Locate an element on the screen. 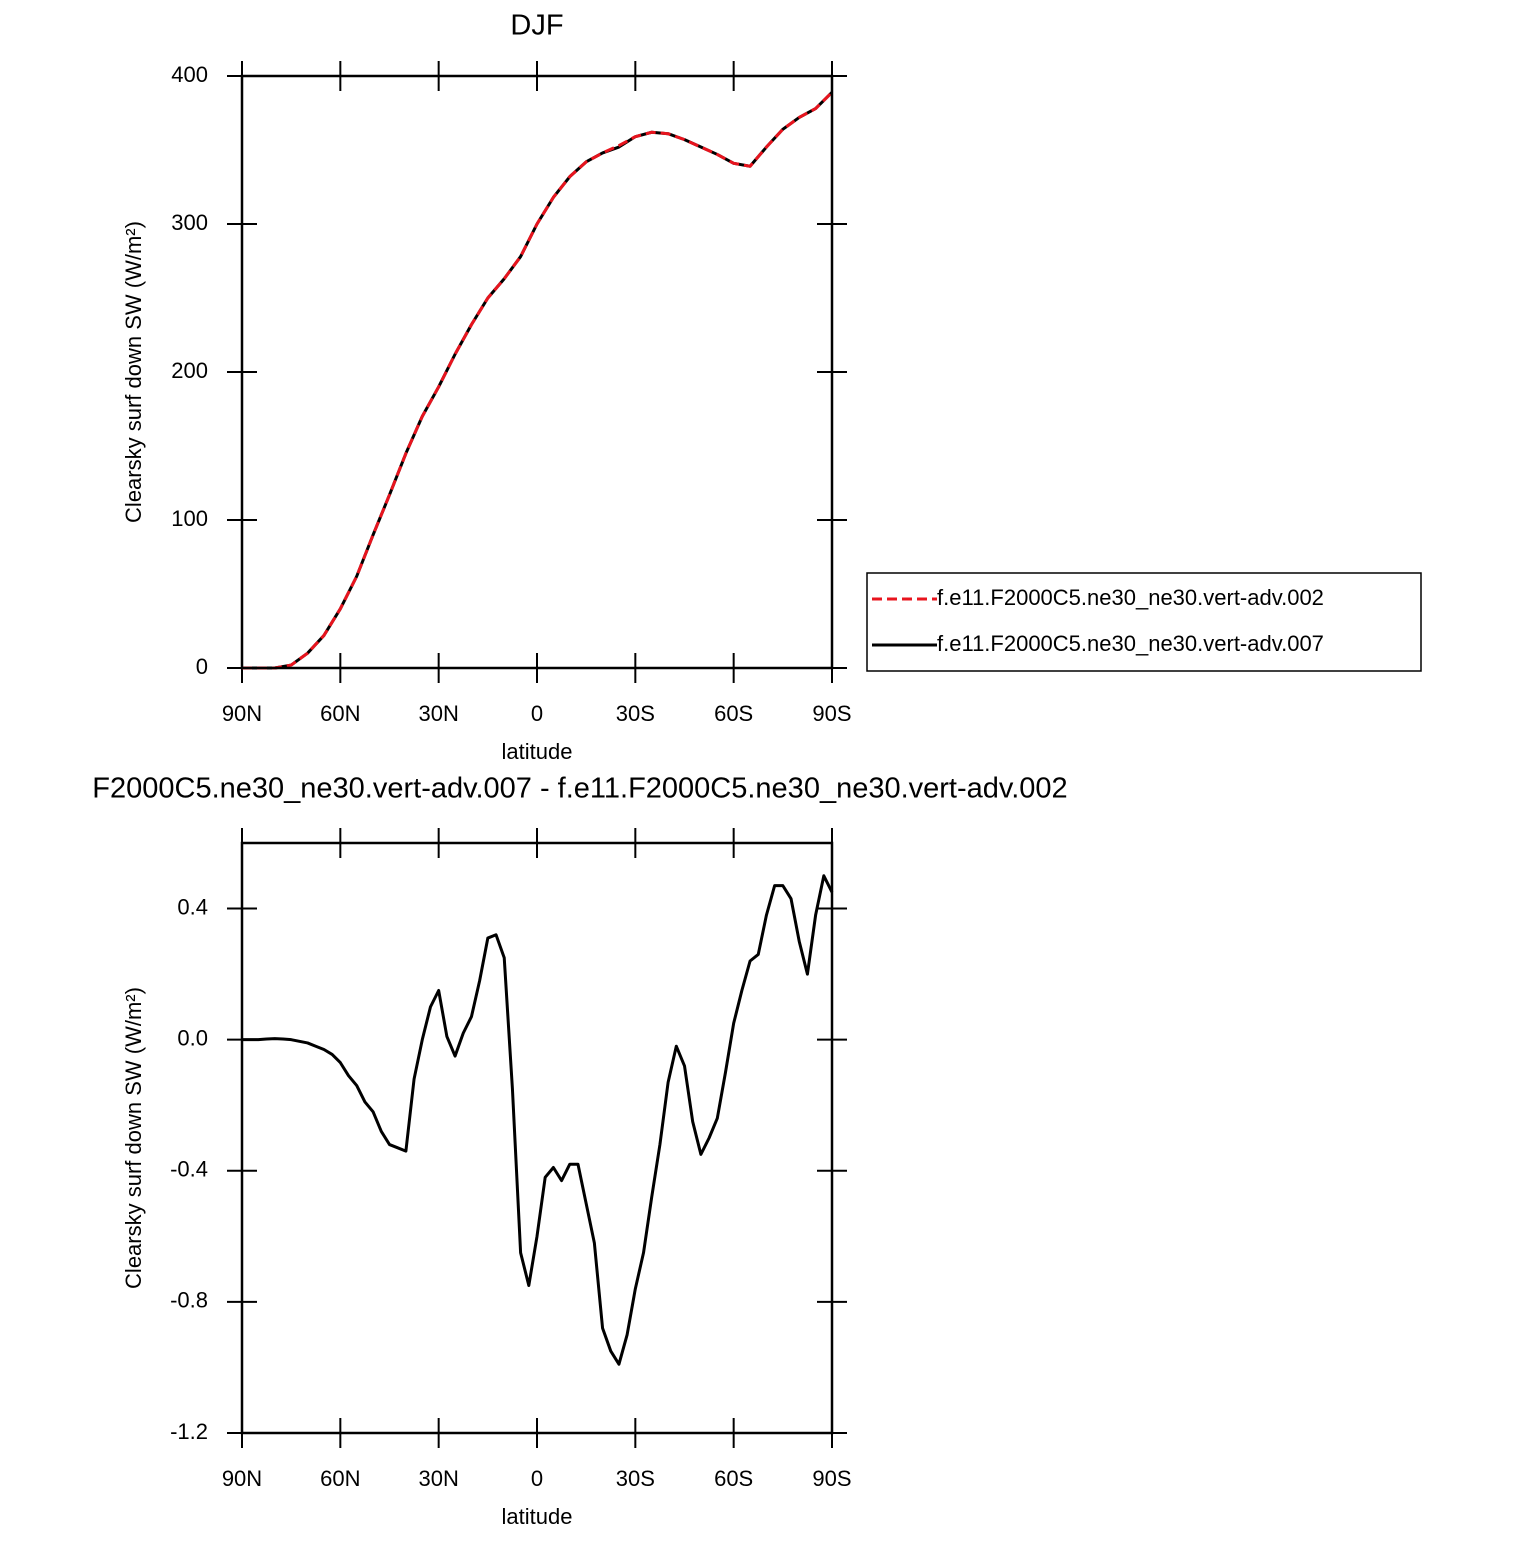 The image size is (1530, 1541). y-tick-label: 200 is located at coordinates (189, 370).